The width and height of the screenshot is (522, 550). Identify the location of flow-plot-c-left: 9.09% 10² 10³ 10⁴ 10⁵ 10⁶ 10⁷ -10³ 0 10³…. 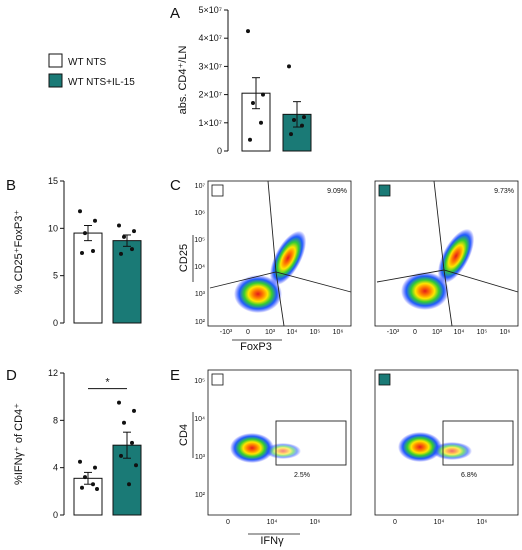
(273, 258).